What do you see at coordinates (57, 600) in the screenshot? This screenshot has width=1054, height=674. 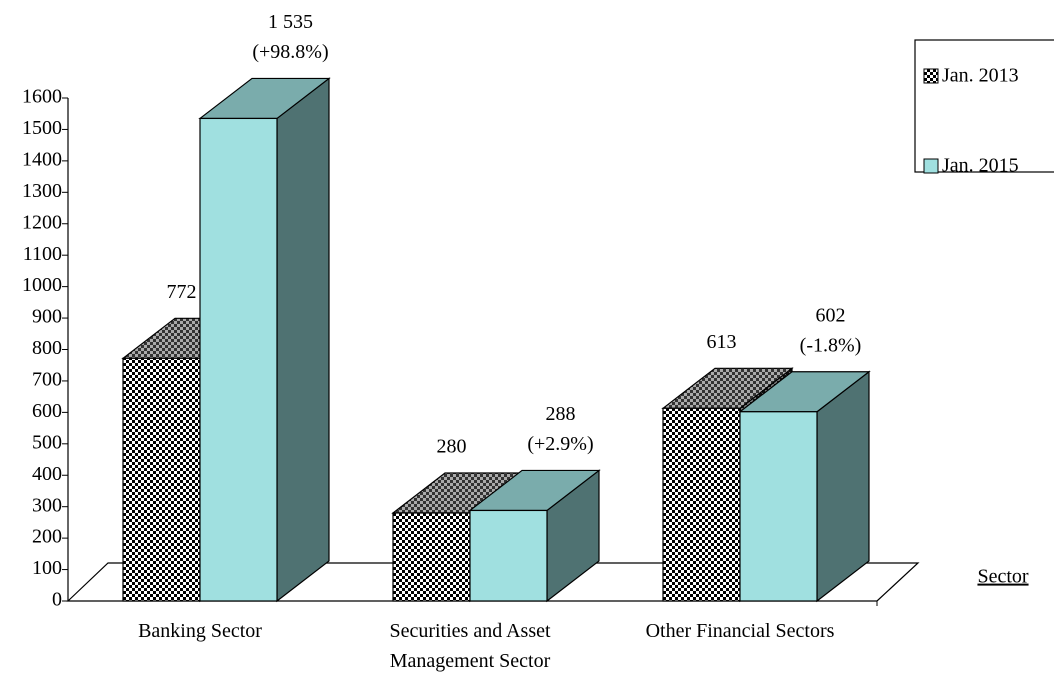 I see `y-tick-label: 0` at bounding box center [57, 600].